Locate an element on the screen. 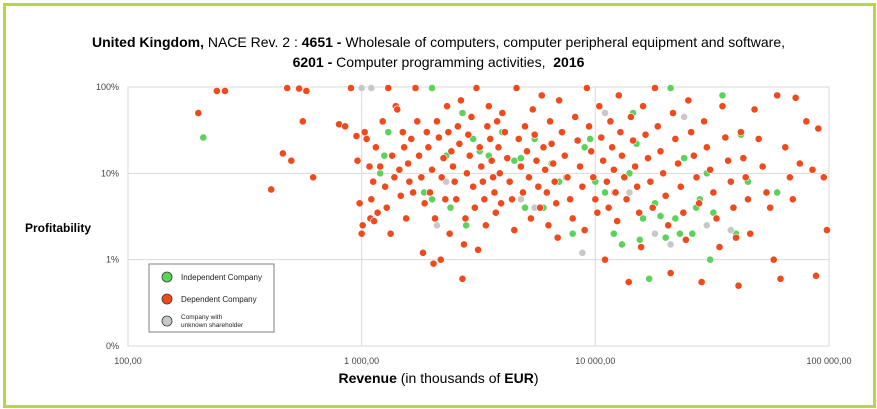 The height and width of the screenshot is (409, 877). y-tick-labels: 100% 10% 1% 0% is located at coordinates (107, 216).